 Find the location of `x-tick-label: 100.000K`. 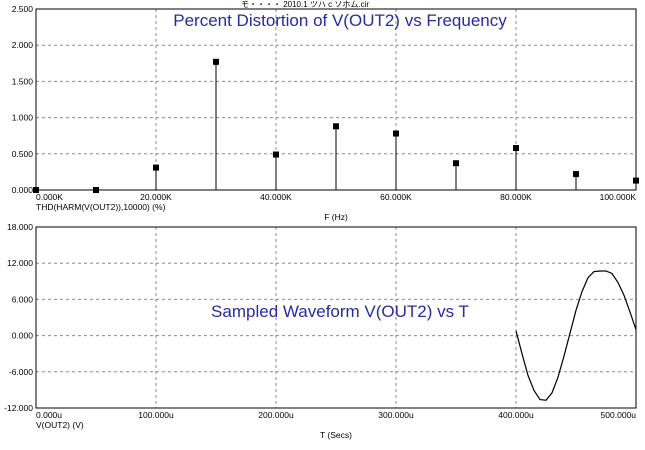

x-tick-label: 100.000K is located at coordinates (618, 197).